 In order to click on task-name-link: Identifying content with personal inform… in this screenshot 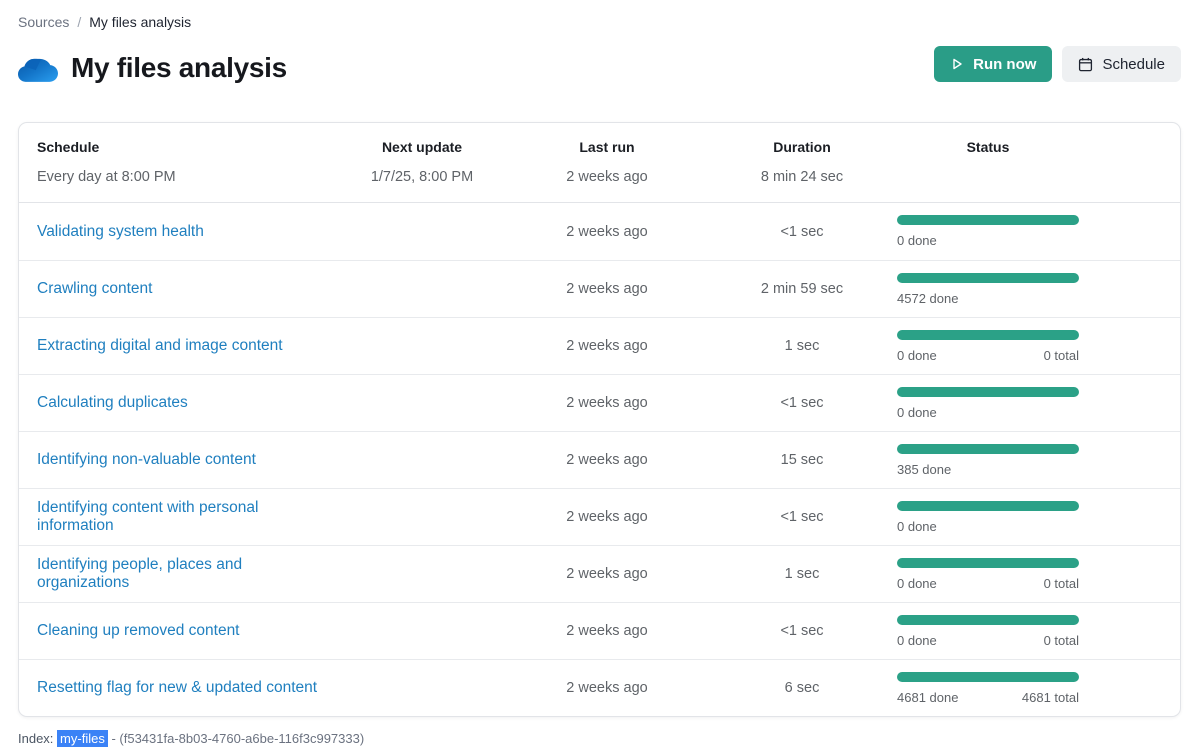, I will do `click(148, 516)`.